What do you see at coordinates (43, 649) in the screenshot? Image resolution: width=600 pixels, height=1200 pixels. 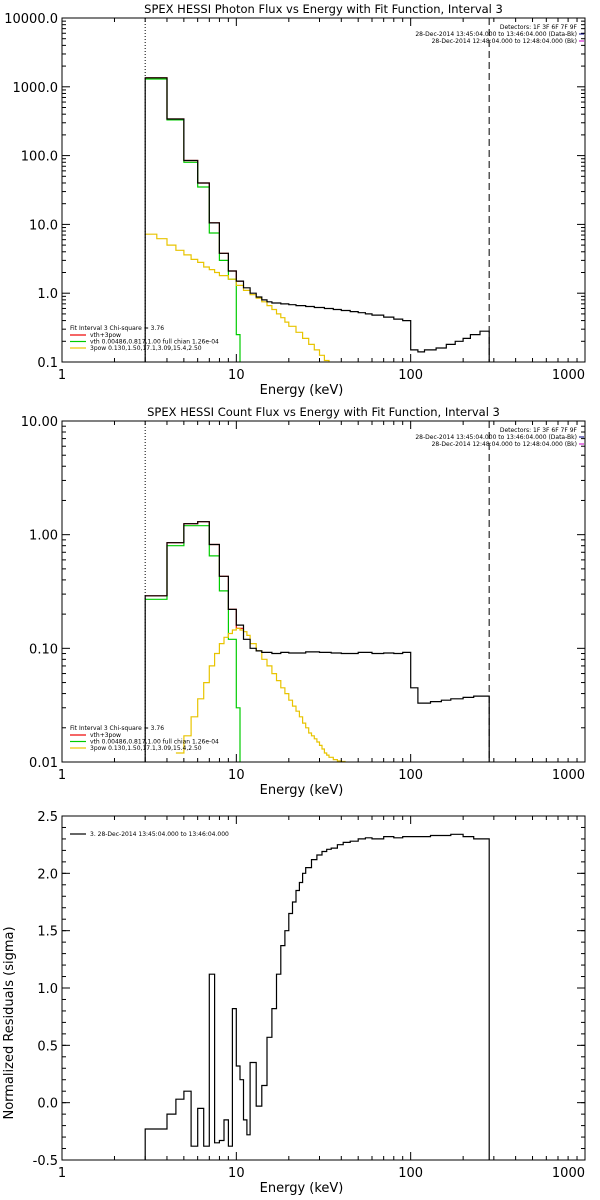 I see `y-tick-label: 0.10` at bounding box center [43, 649].